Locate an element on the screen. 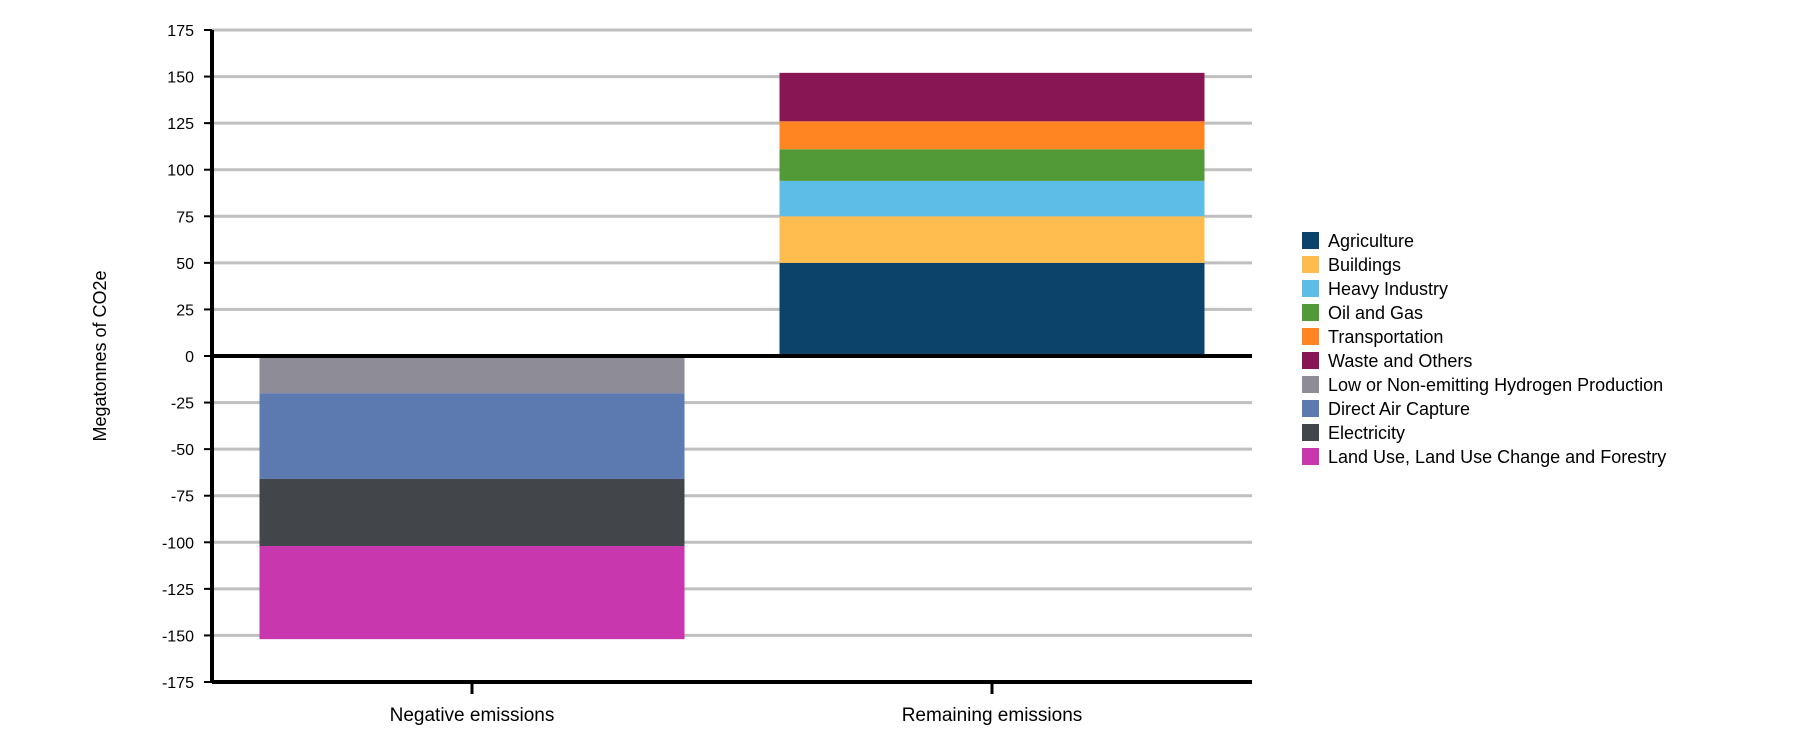 The image size is (1800, 750). y-tick-label: -150 is located at coordinates (178, 636).